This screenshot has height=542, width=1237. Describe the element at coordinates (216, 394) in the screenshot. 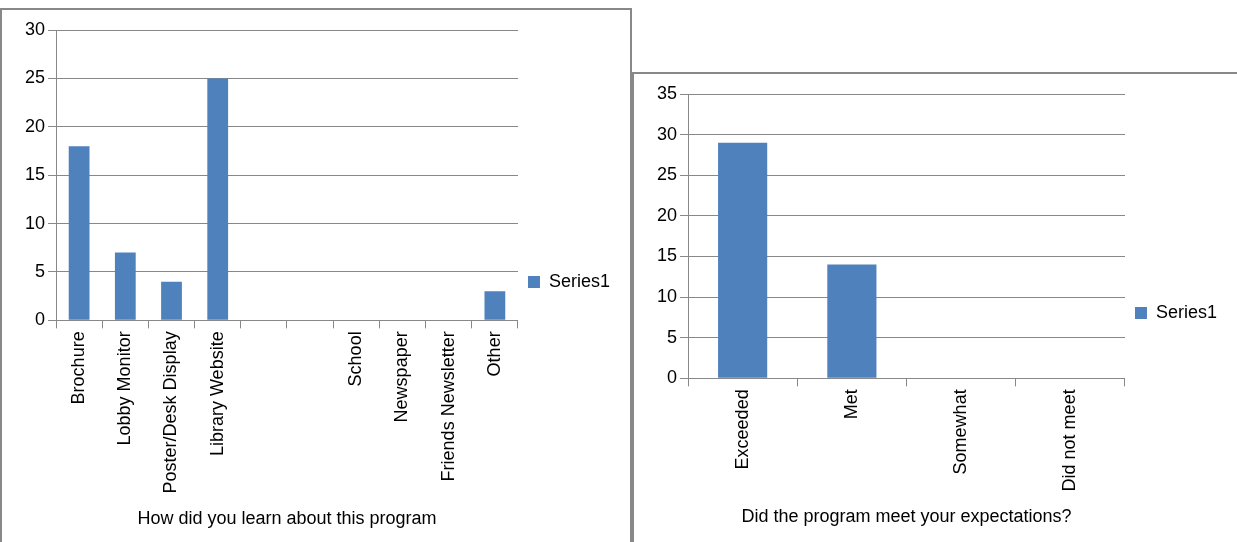

I see `x-tick-label: Library Website` at that location.